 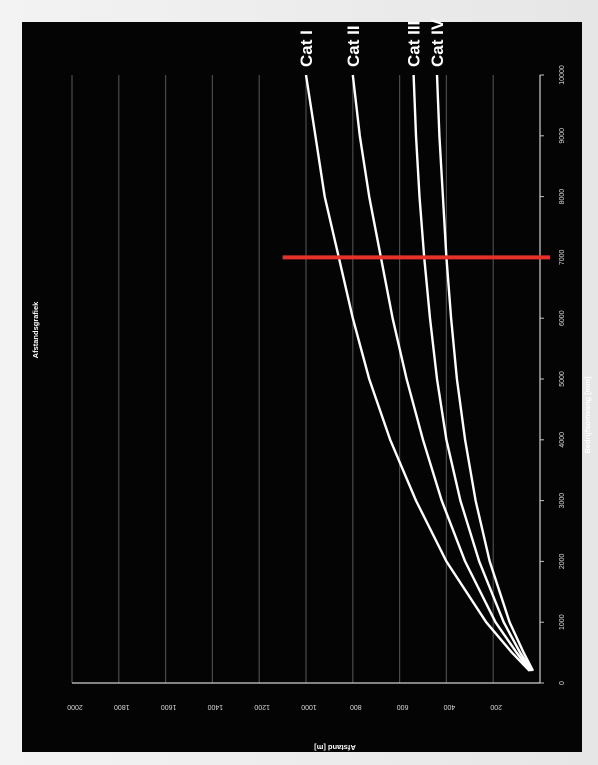 What do you see at coordinates (353, 46) in the screenshot?
I see `series-label: Cat II` at bounding box center [353, 46].